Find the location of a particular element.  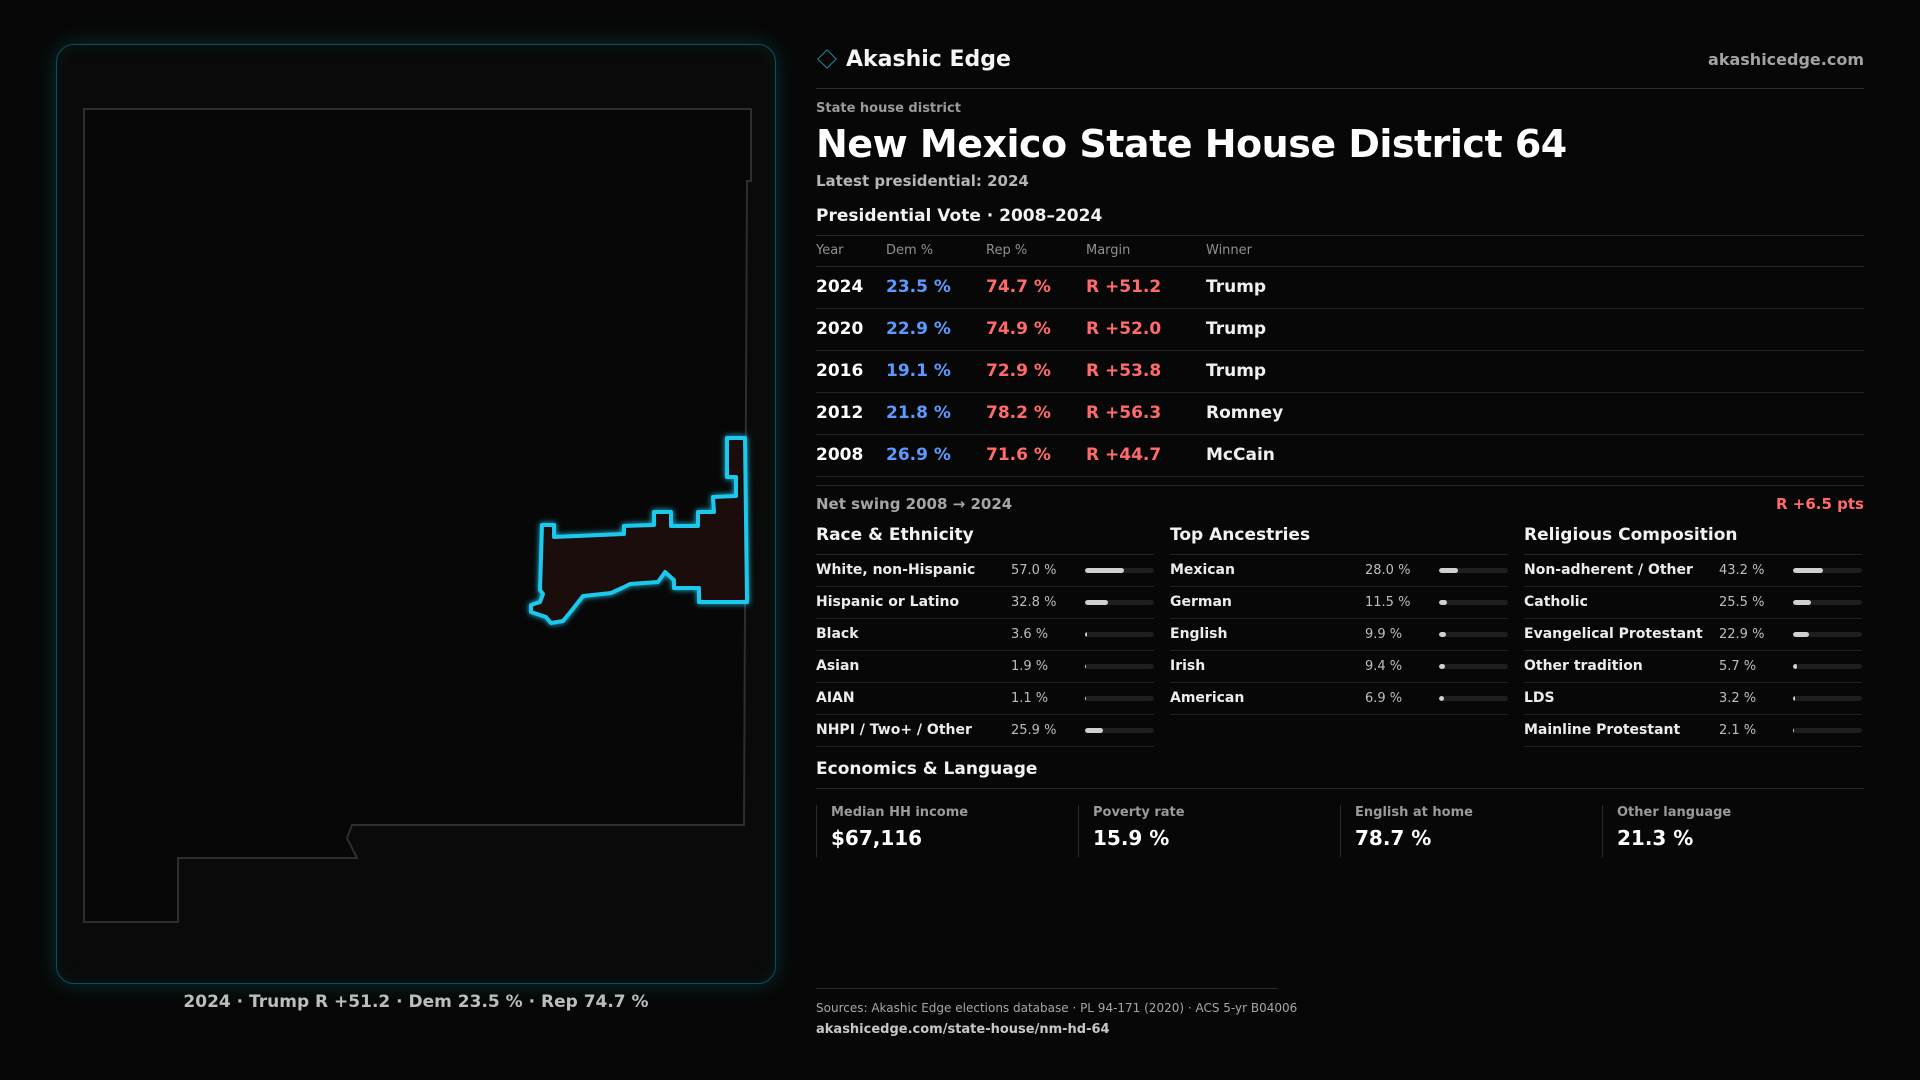

row-rep: 74.7 % is located at coordinates (1036, 287).